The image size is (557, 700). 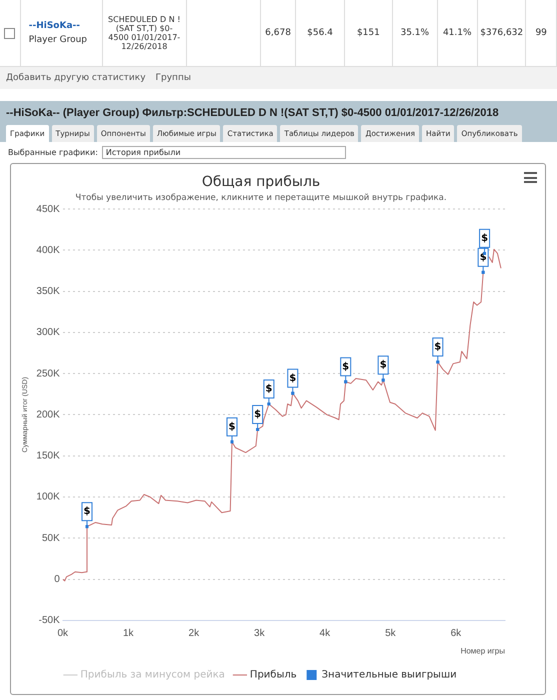 What do you see at coordinates (260, 634) in the screenshot?
I see `x-tick-label: 3k` at bounding box center [260, 634].